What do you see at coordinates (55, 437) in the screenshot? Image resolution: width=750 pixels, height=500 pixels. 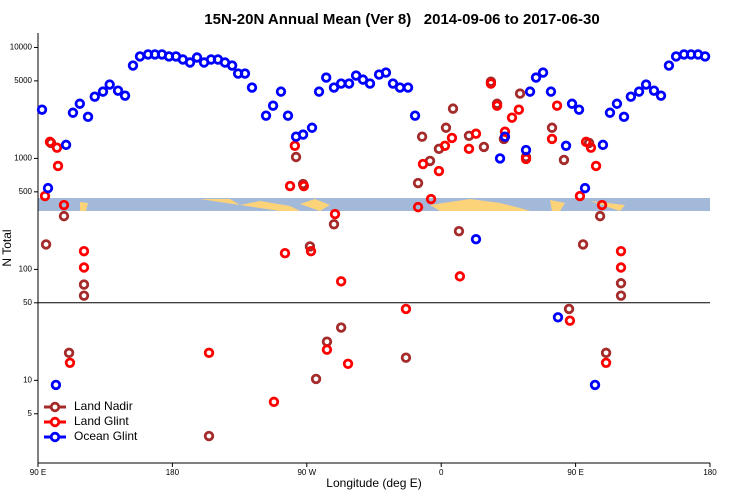 I see `legend-marker` at bounding box center [55, 437].